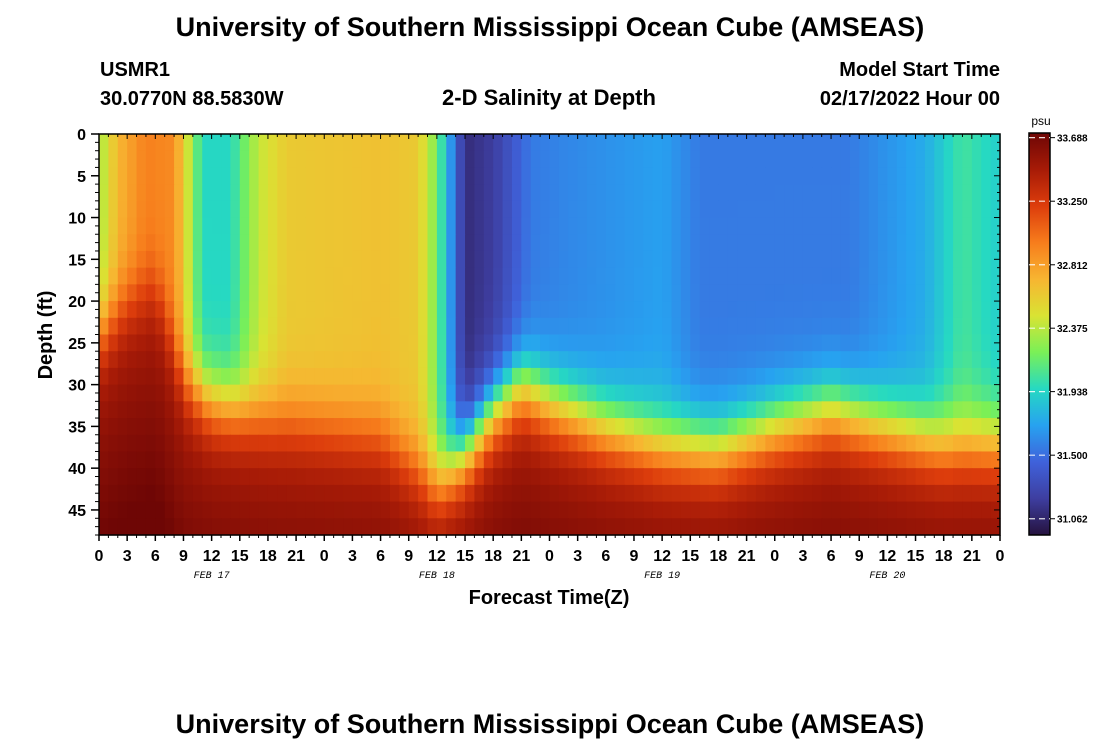  I want to click on colorbar-tick-label: 31.500, so click(1072, 456).